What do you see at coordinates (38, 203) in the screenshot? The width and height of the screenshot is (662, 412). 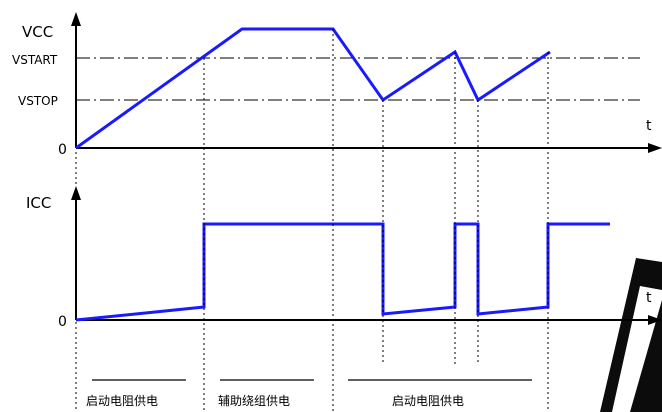 I see `icc-axis-label: ICC` at bounding box center [38, 203].